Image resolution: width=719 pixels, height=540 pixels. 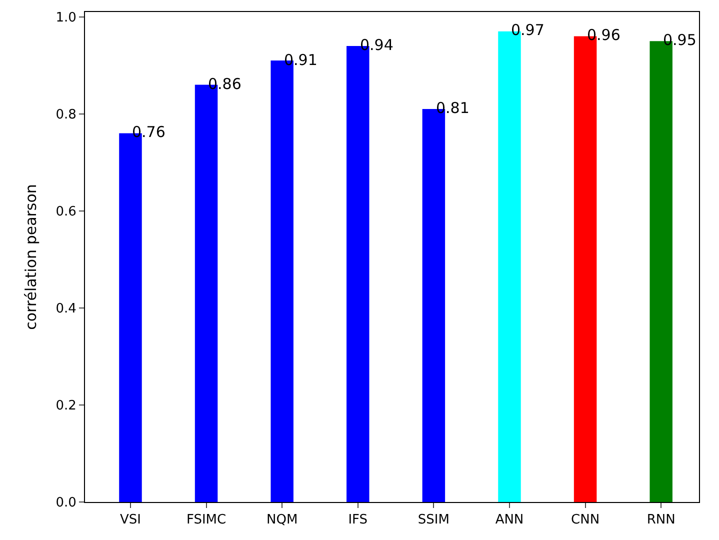 I want to click on data-label: 0.81, so click(x=453, y=108).